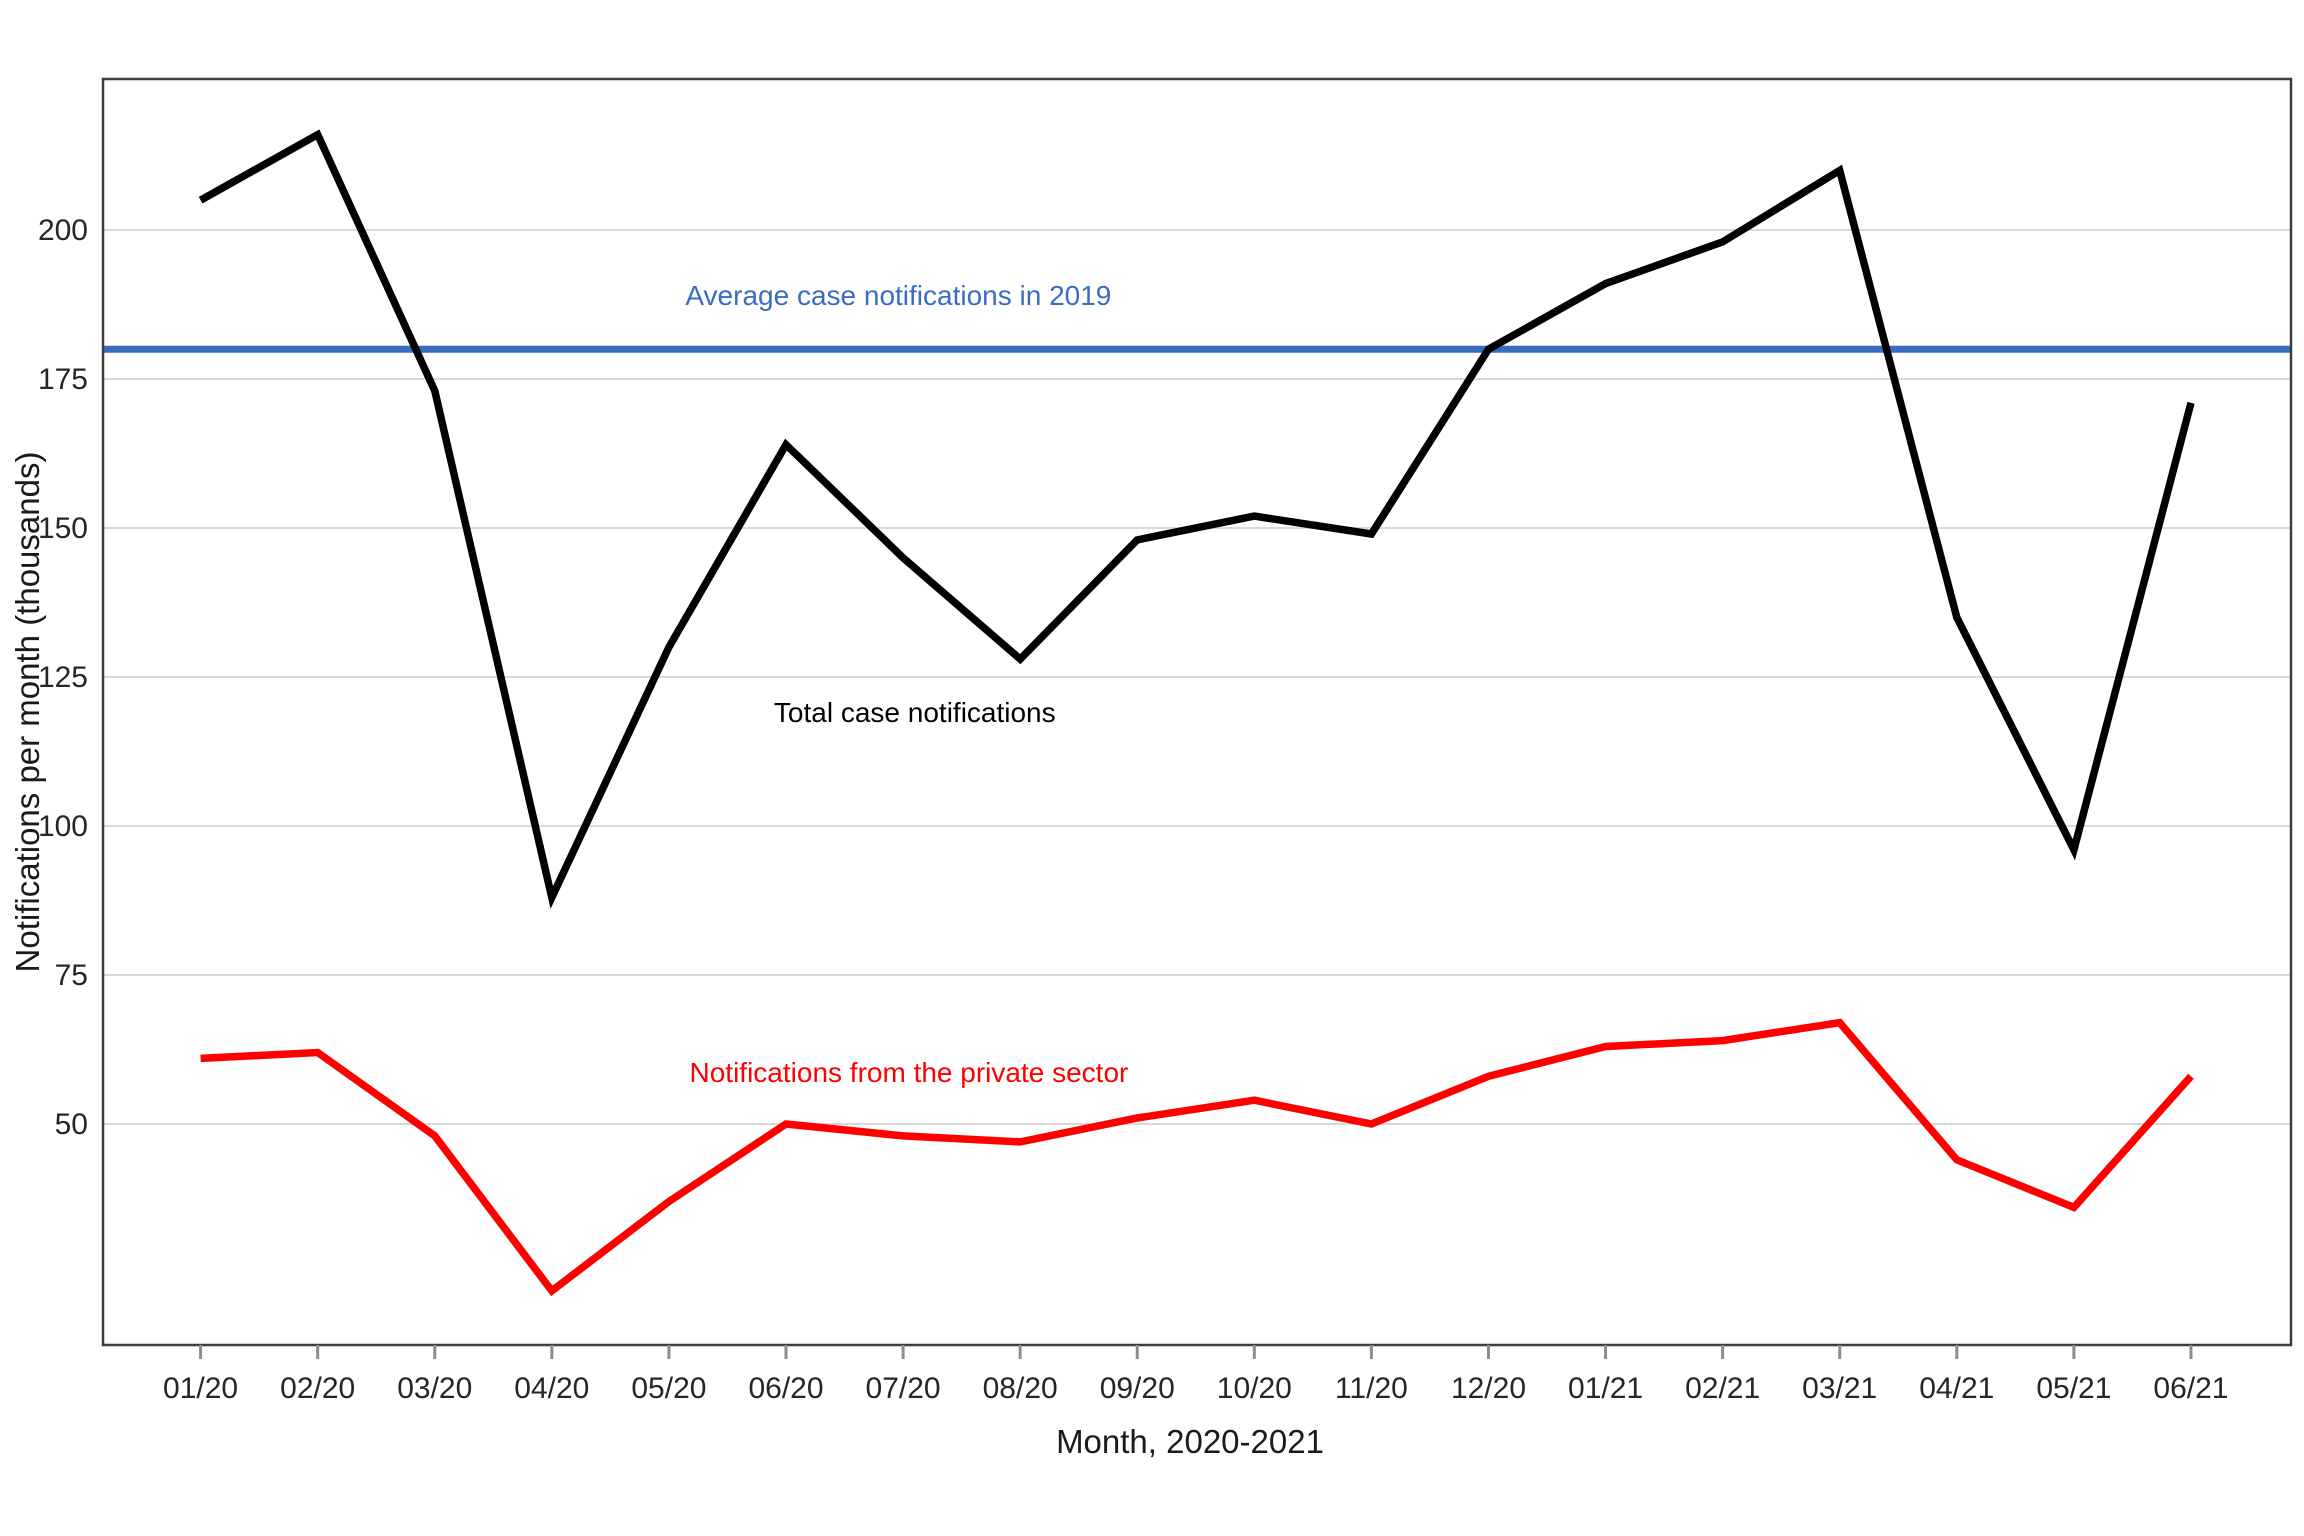 Image resolution: width=2304 pixels, height=1536 pixels. I want to click on x-tick-label: 12/20, so click(1488, 1388).